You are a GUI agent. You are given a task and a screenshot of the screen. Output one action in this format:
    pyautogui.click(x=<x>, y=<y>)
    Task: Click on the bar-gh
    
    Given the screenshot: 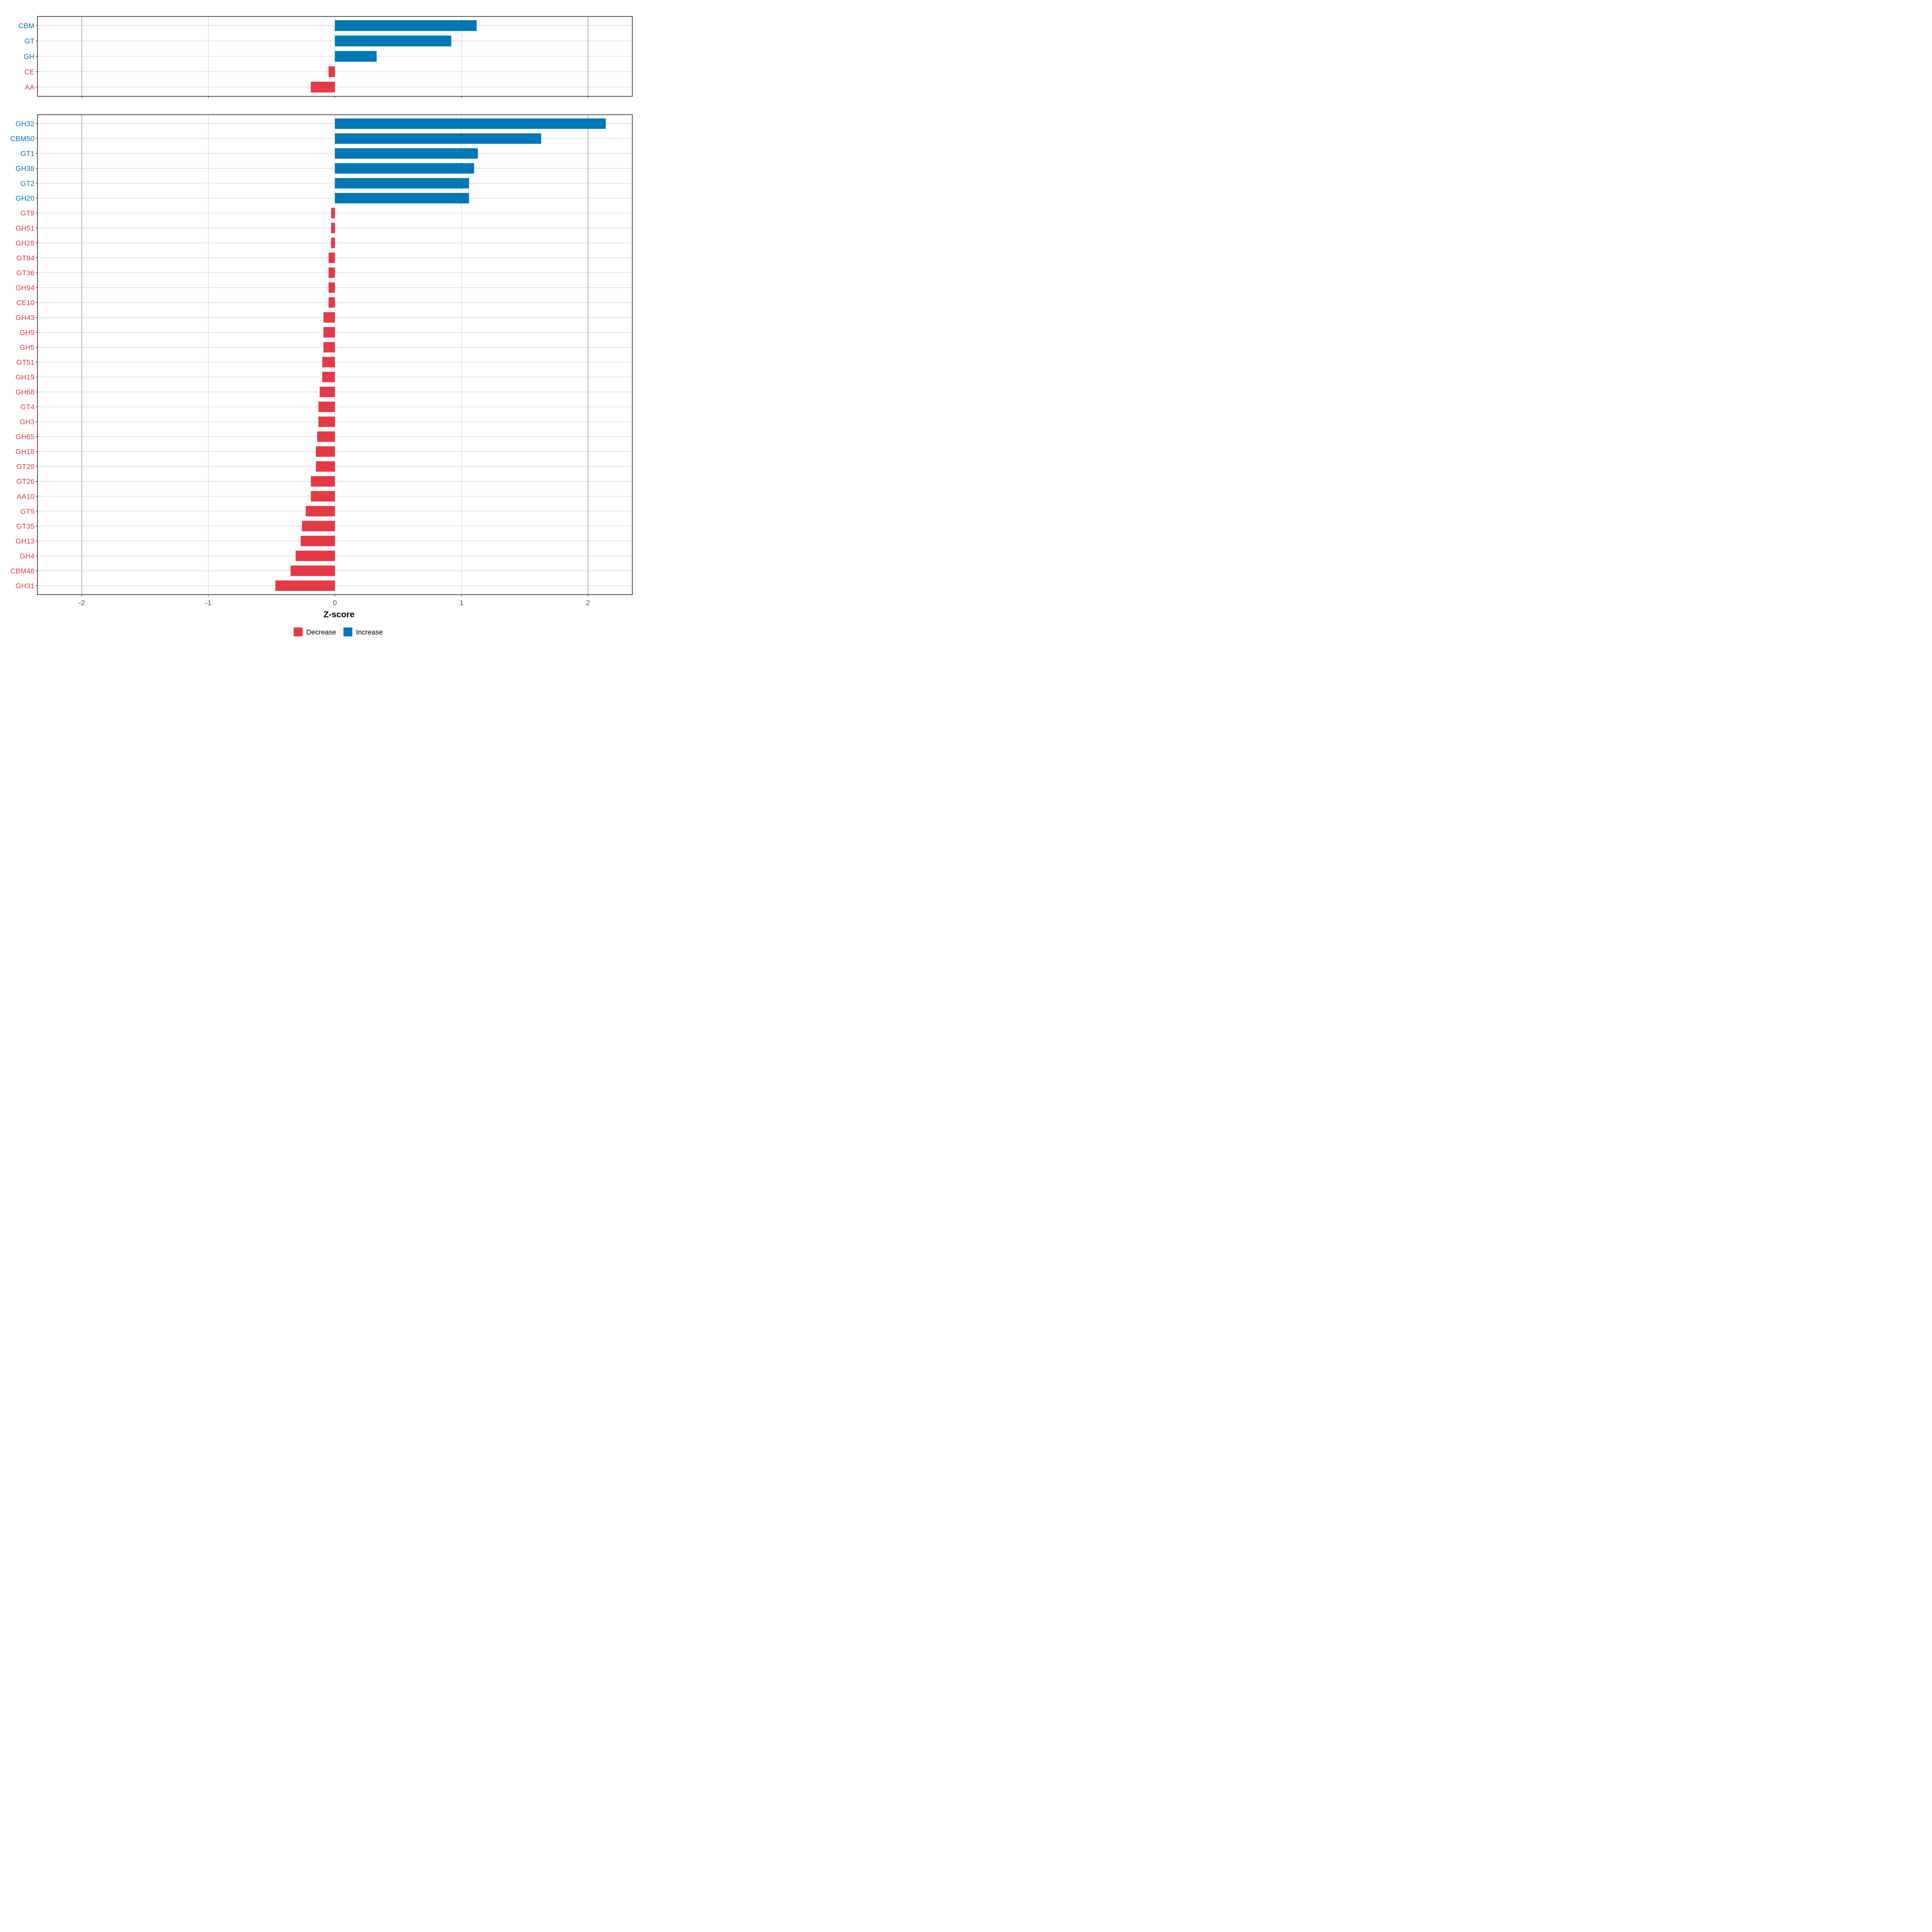 What is the action you would take?
    pyautogui.click(x=355, y=56)
    